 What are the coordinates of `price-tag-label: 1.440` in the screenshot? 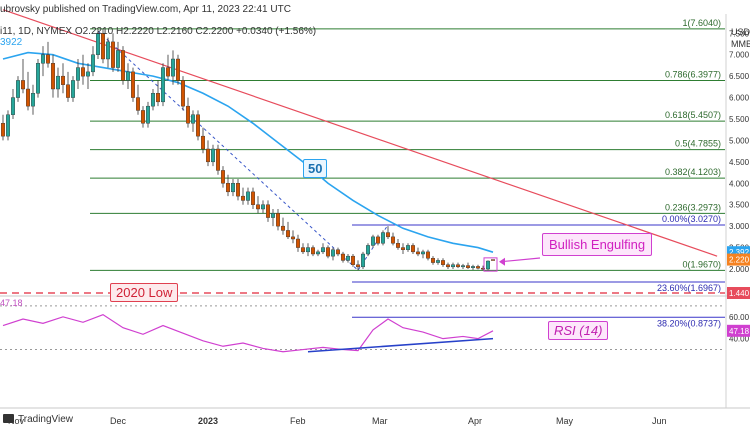 It's located at (739, 293).